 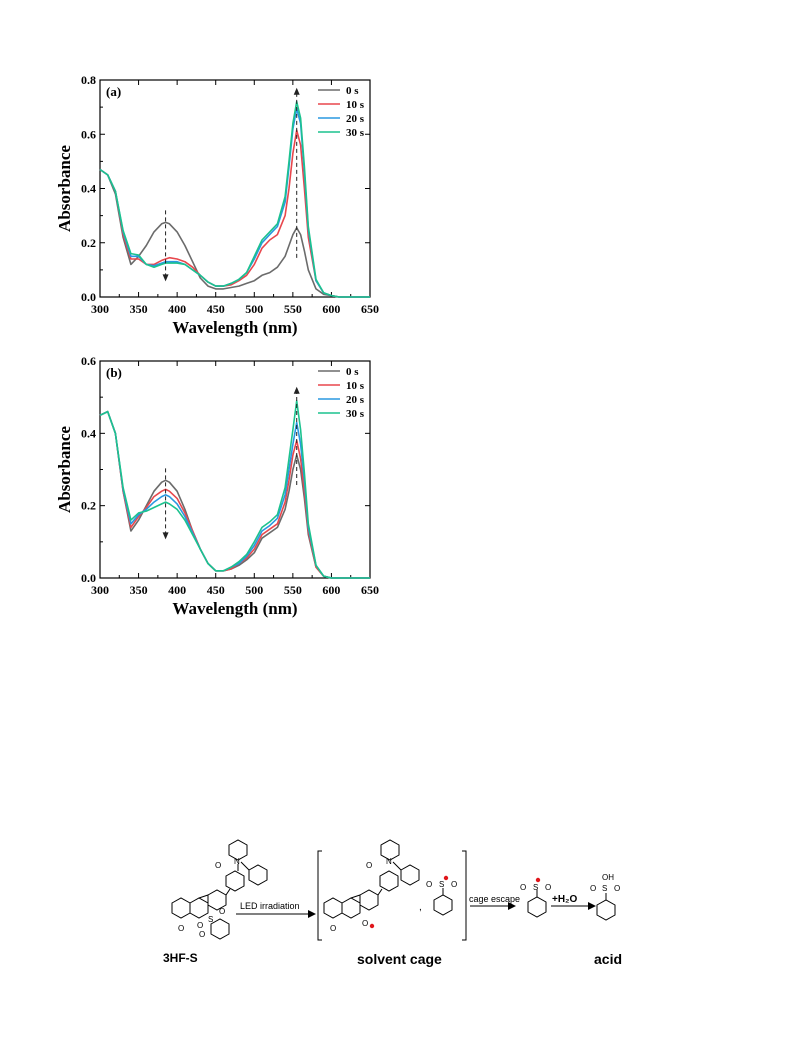 I want to click on cage-flavone-structure, so click(x=371, y=879).